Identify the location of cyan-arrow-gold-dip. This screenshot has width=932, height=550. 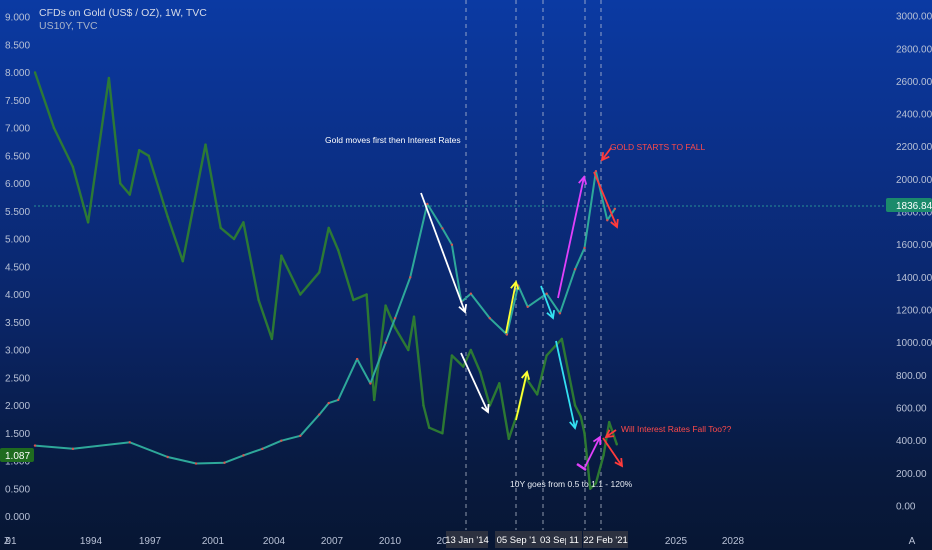
(547, 302).